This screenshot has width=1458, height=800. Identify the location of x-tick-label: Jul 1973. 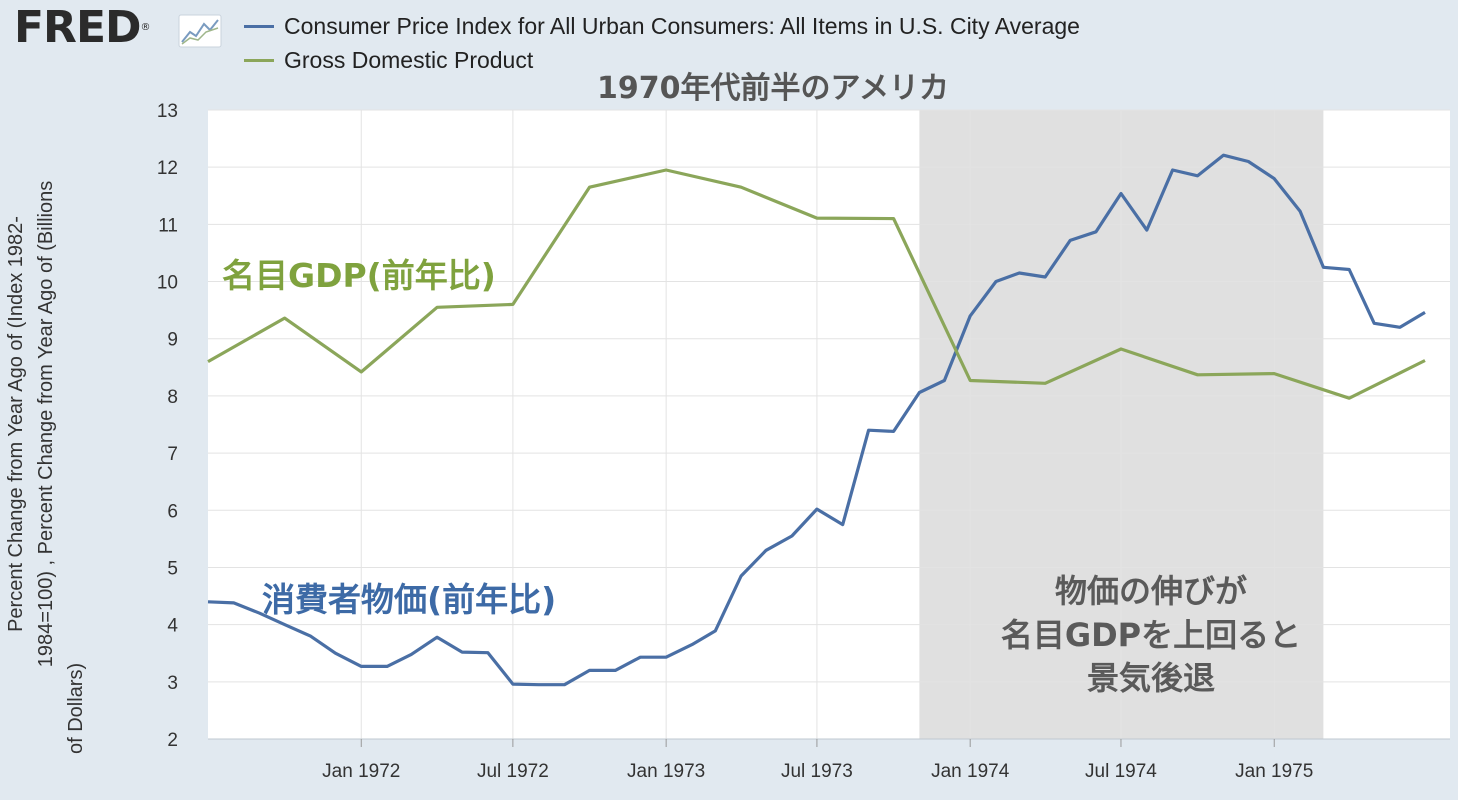
(817, 771).